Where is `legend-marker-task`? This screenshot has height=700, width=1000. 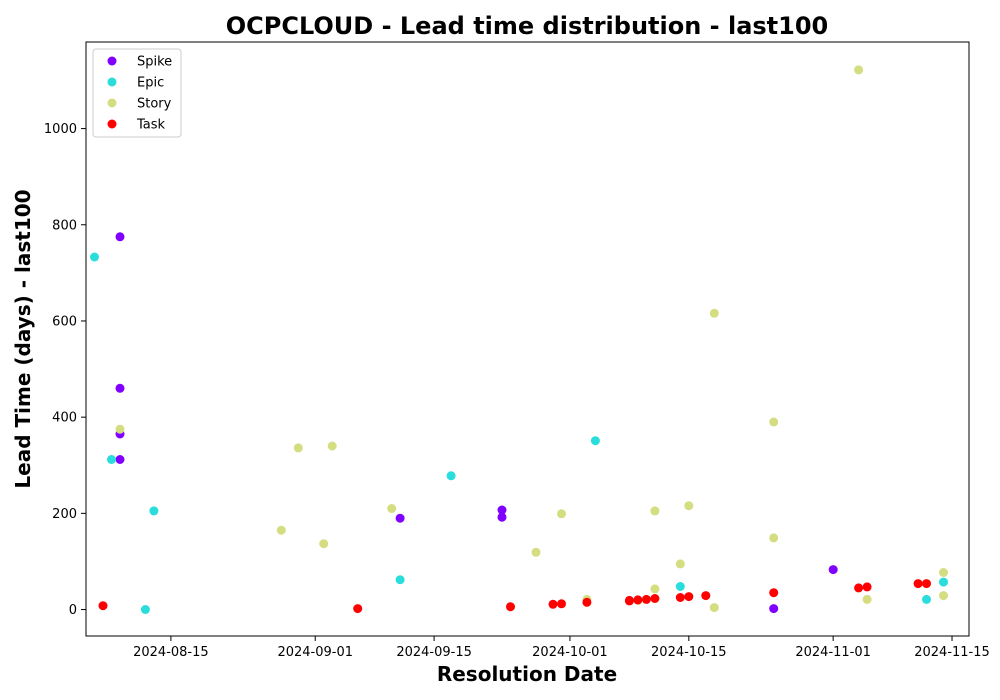
legend-marker-task is located at coordinates (112, 124).